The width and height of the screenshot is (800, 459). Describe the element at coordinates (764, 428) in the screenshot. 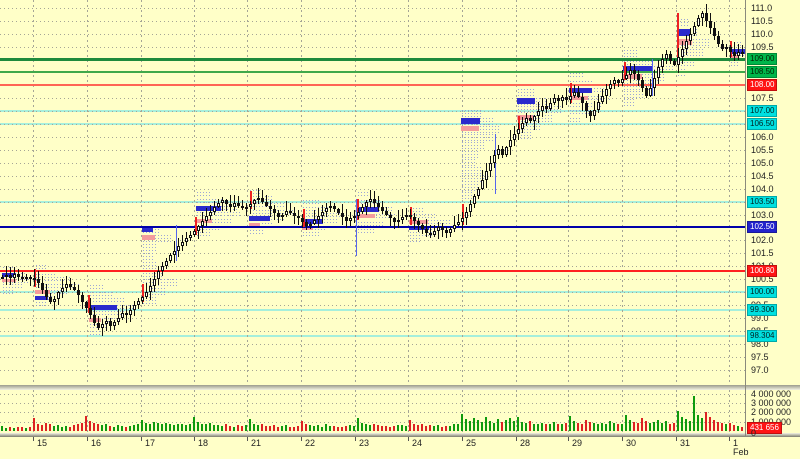

I see `volume-current-box: 431 656` at that location.